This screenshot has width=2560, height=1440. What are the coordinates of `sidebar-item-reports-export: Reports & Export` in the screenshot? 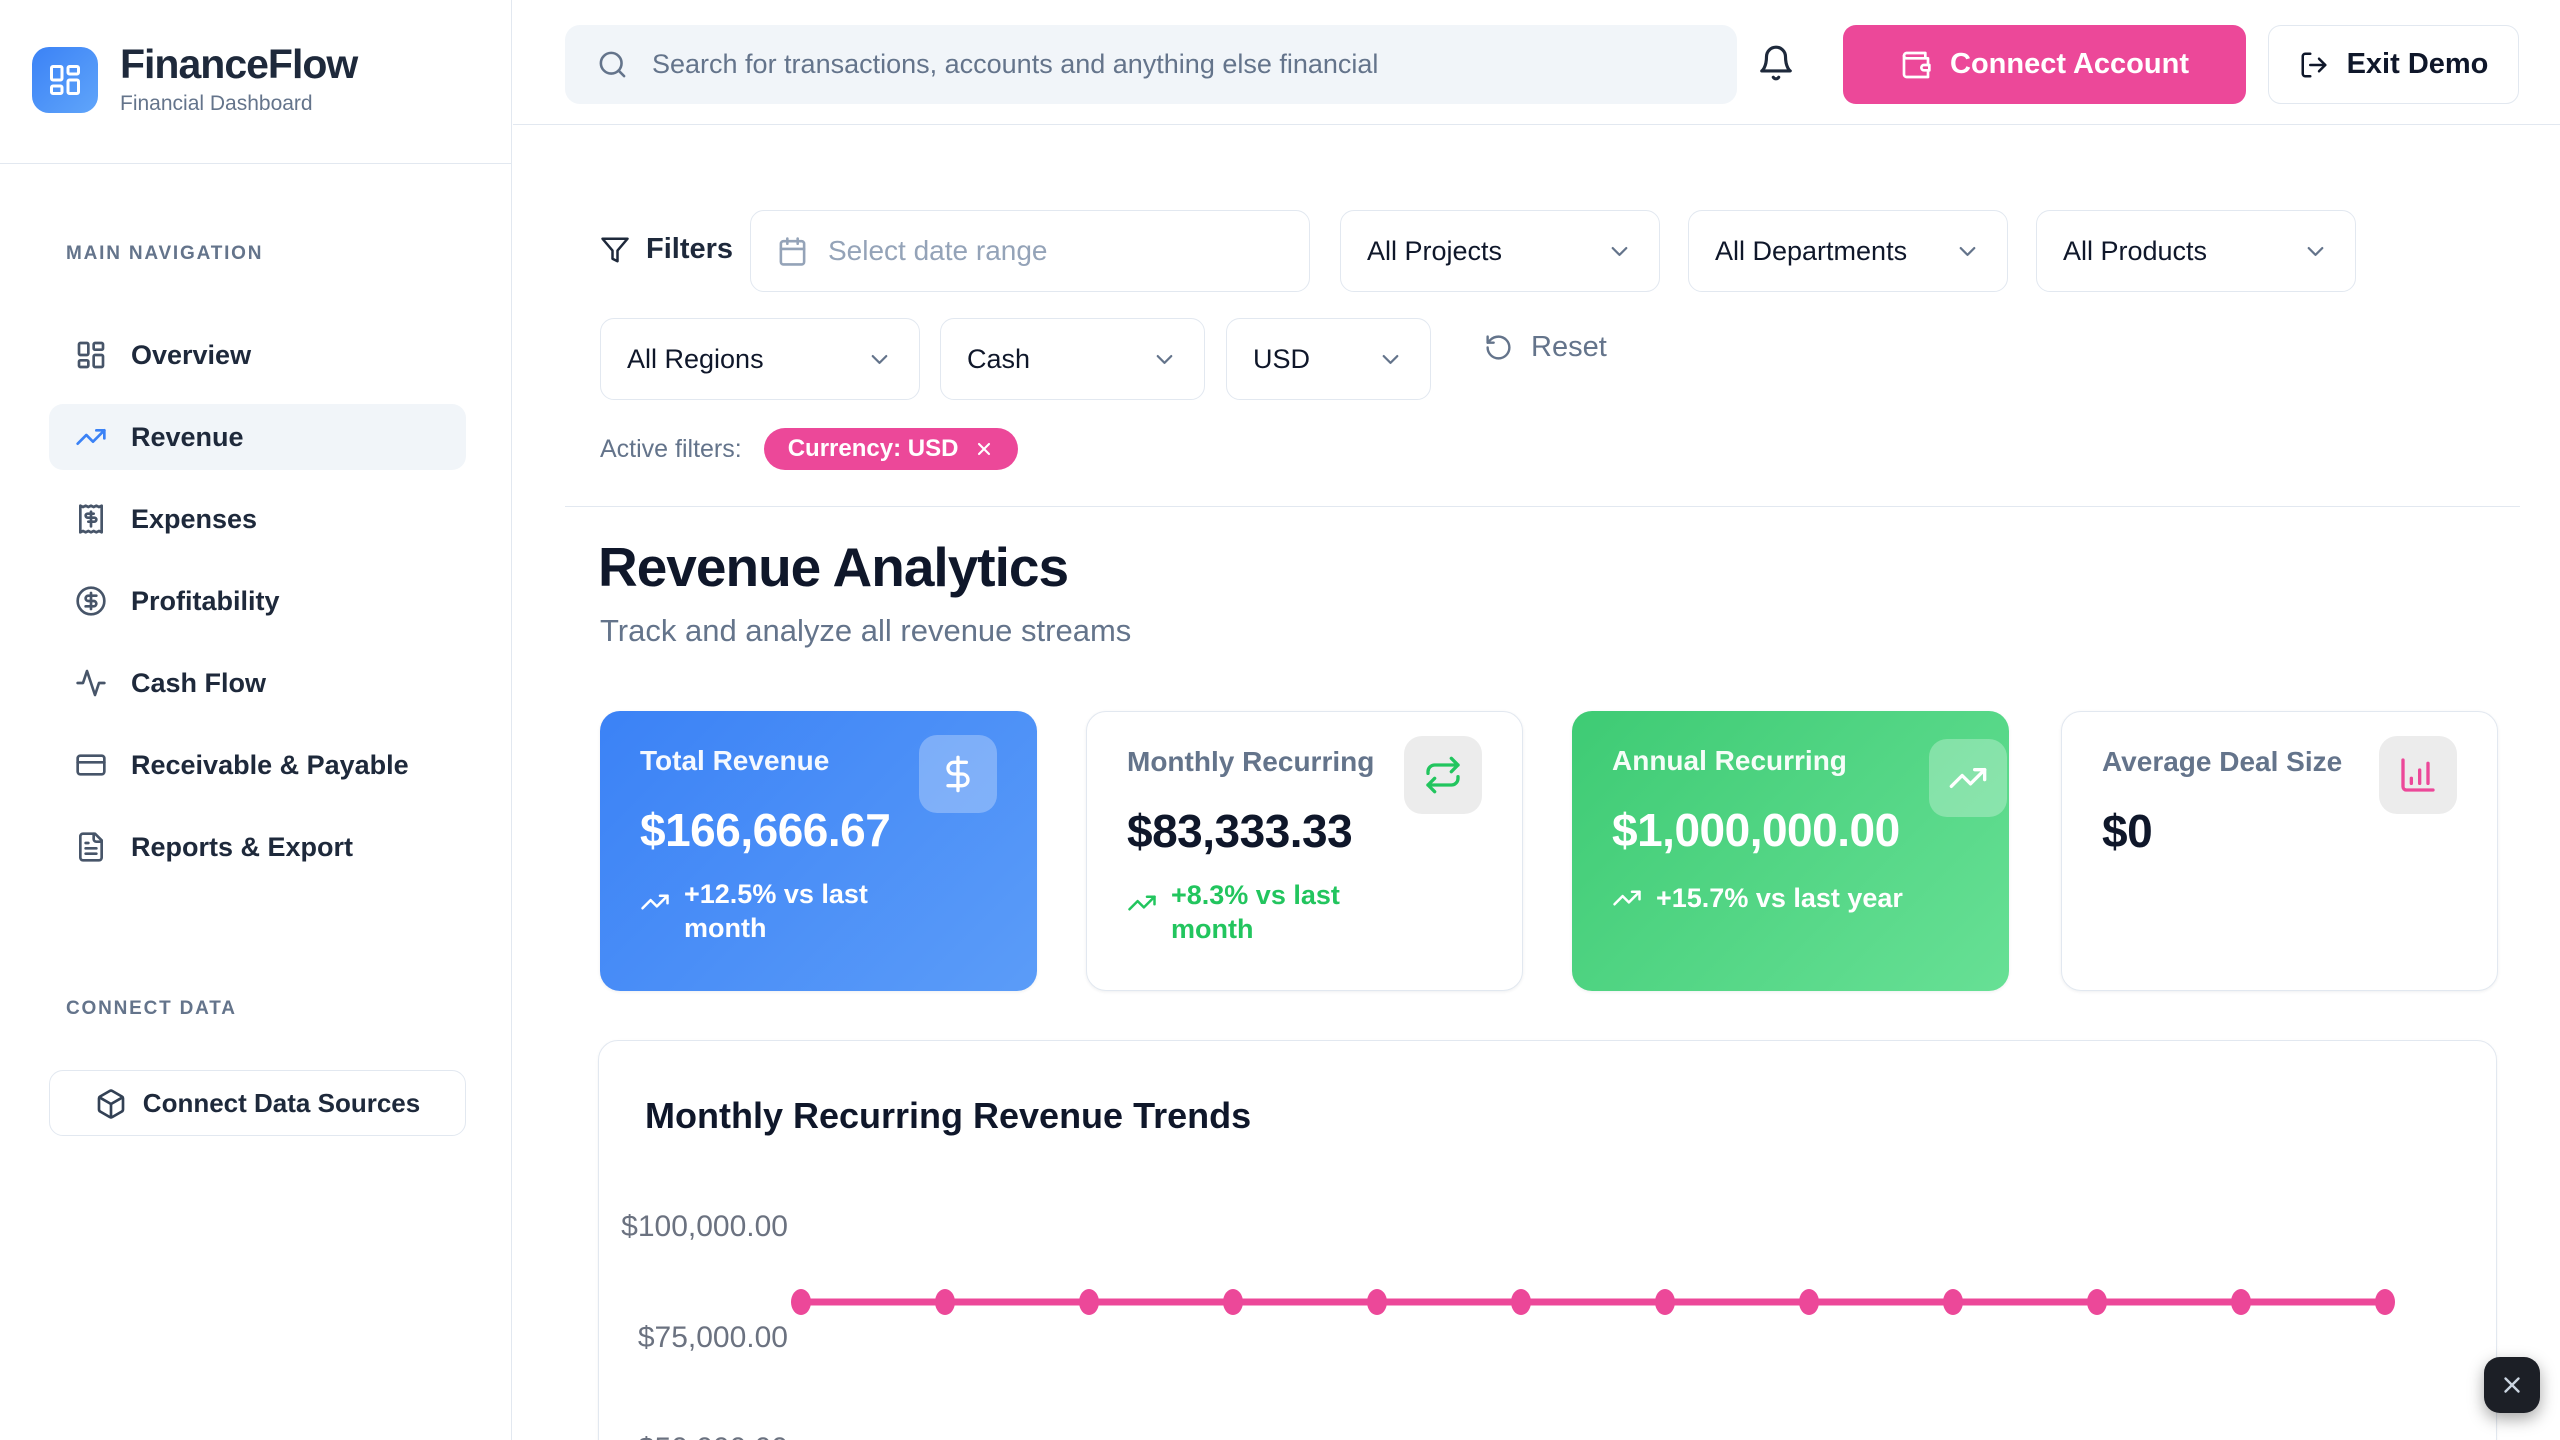 It's located at (257, 847).